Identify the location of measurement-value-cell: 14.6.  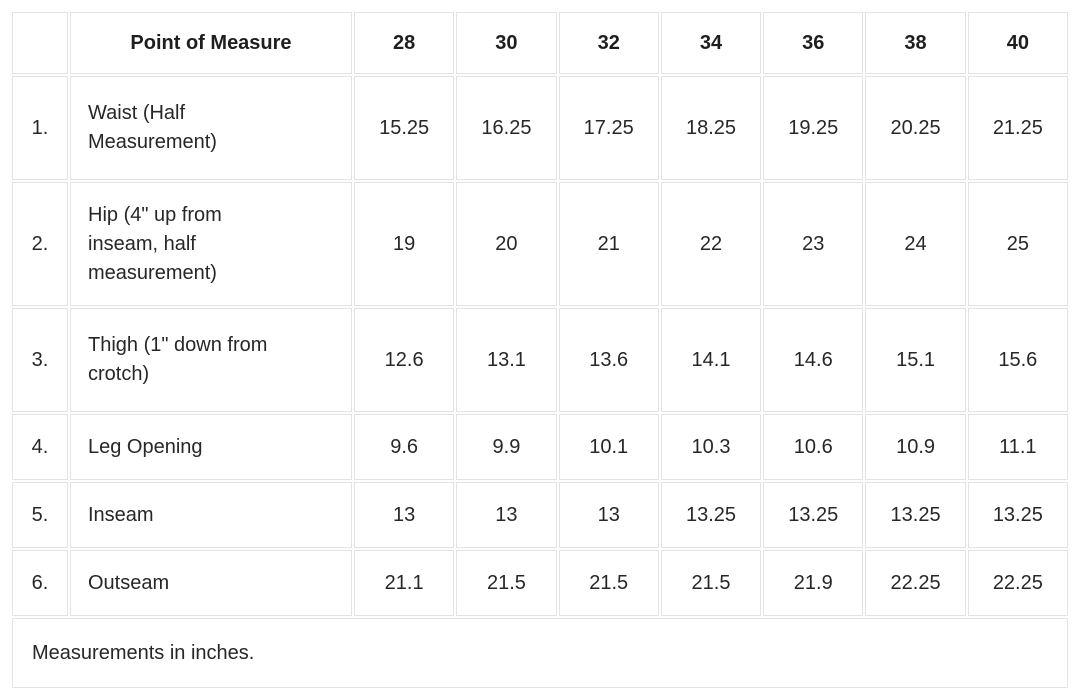
(813, 360).